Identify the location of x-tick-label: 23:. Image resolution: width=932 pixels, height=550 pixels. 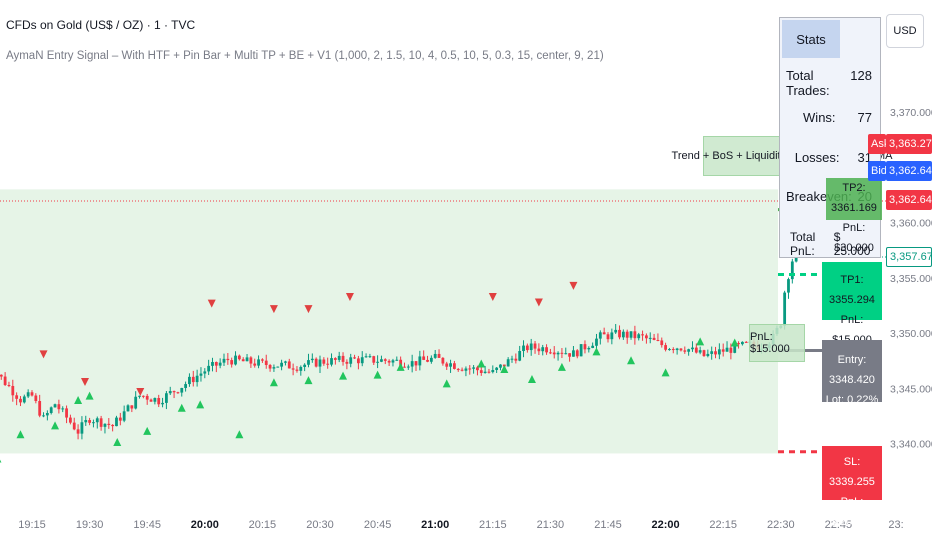
(895, 525).